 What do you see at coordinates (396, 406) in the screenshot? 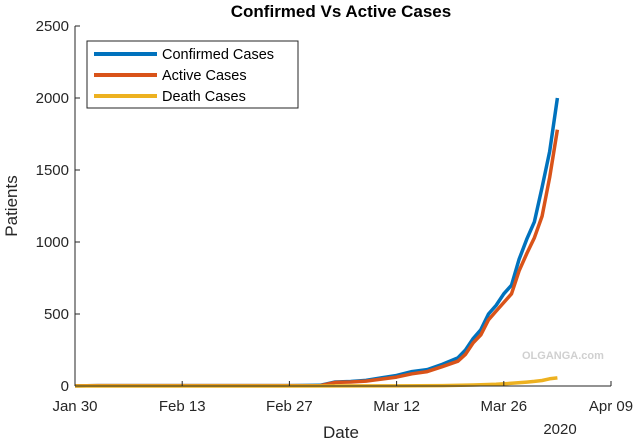
I see `x-tick-label: Mar 12` at bounding box center [396, 406].